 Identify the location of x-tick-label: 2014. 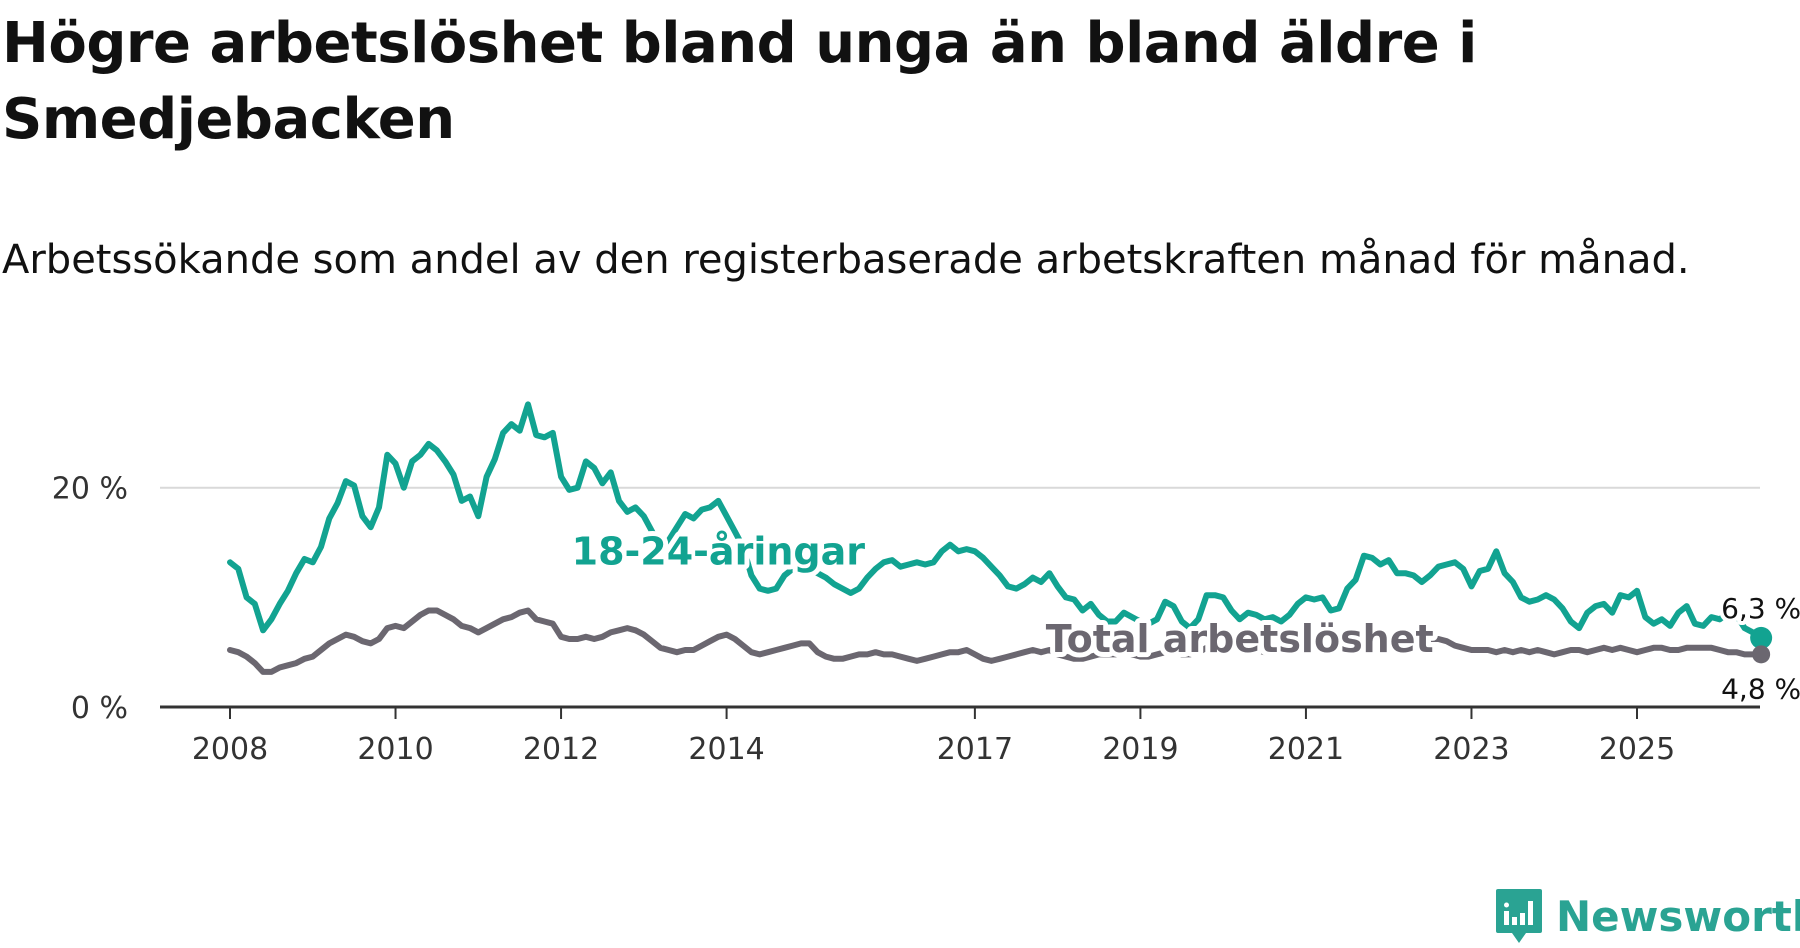
(726, 749).